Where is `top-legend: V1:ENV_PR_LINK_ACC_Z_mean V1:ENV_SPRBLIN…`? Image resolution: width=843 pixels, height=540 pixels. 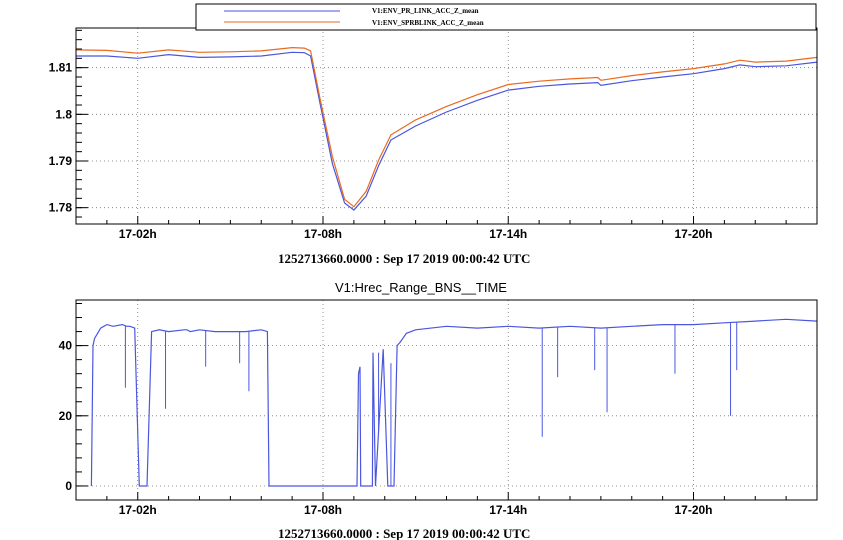 top-legend: V1:ENV_PR_LINK_ACC_Z_mean V1:ENV_SPRBLIN… is located at coordinates (506, 17).